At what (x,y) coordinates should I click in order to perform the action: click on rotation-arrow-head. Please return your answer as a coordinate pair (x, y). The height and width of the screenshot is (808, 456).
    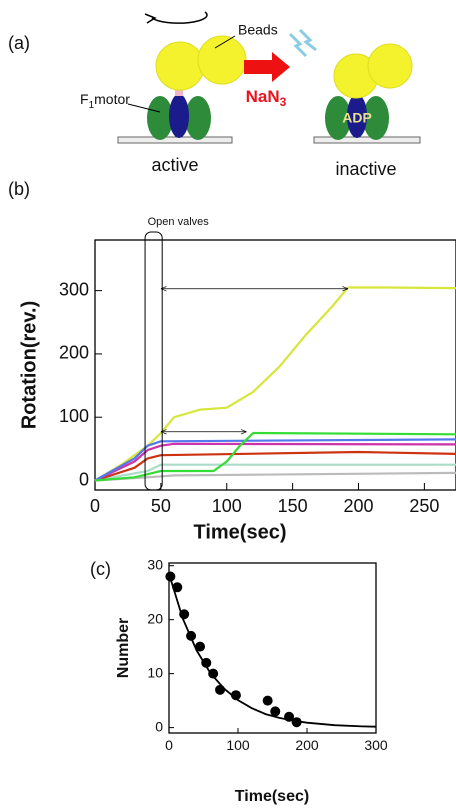
    Looking at the image, I should click on (150, 18).